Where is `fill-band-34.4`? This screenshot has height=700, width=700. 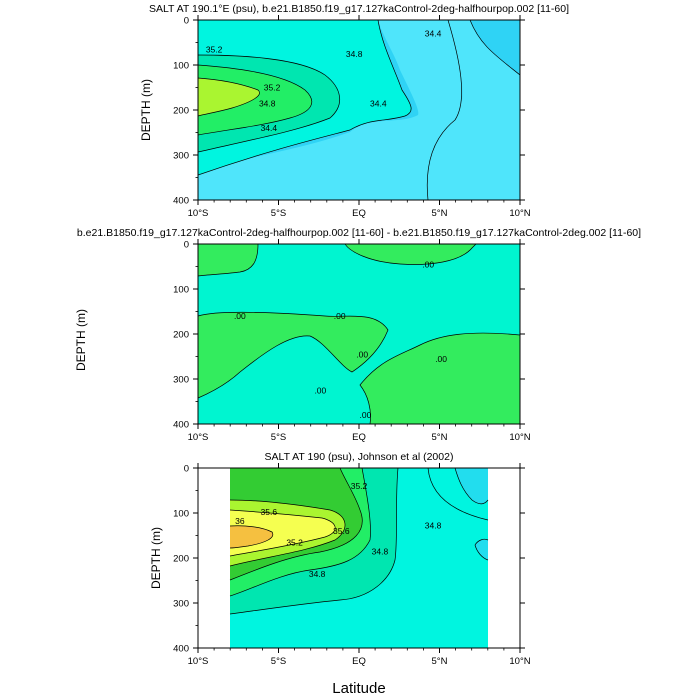
fill-band-34.4 is located at coordinates (359, 110).